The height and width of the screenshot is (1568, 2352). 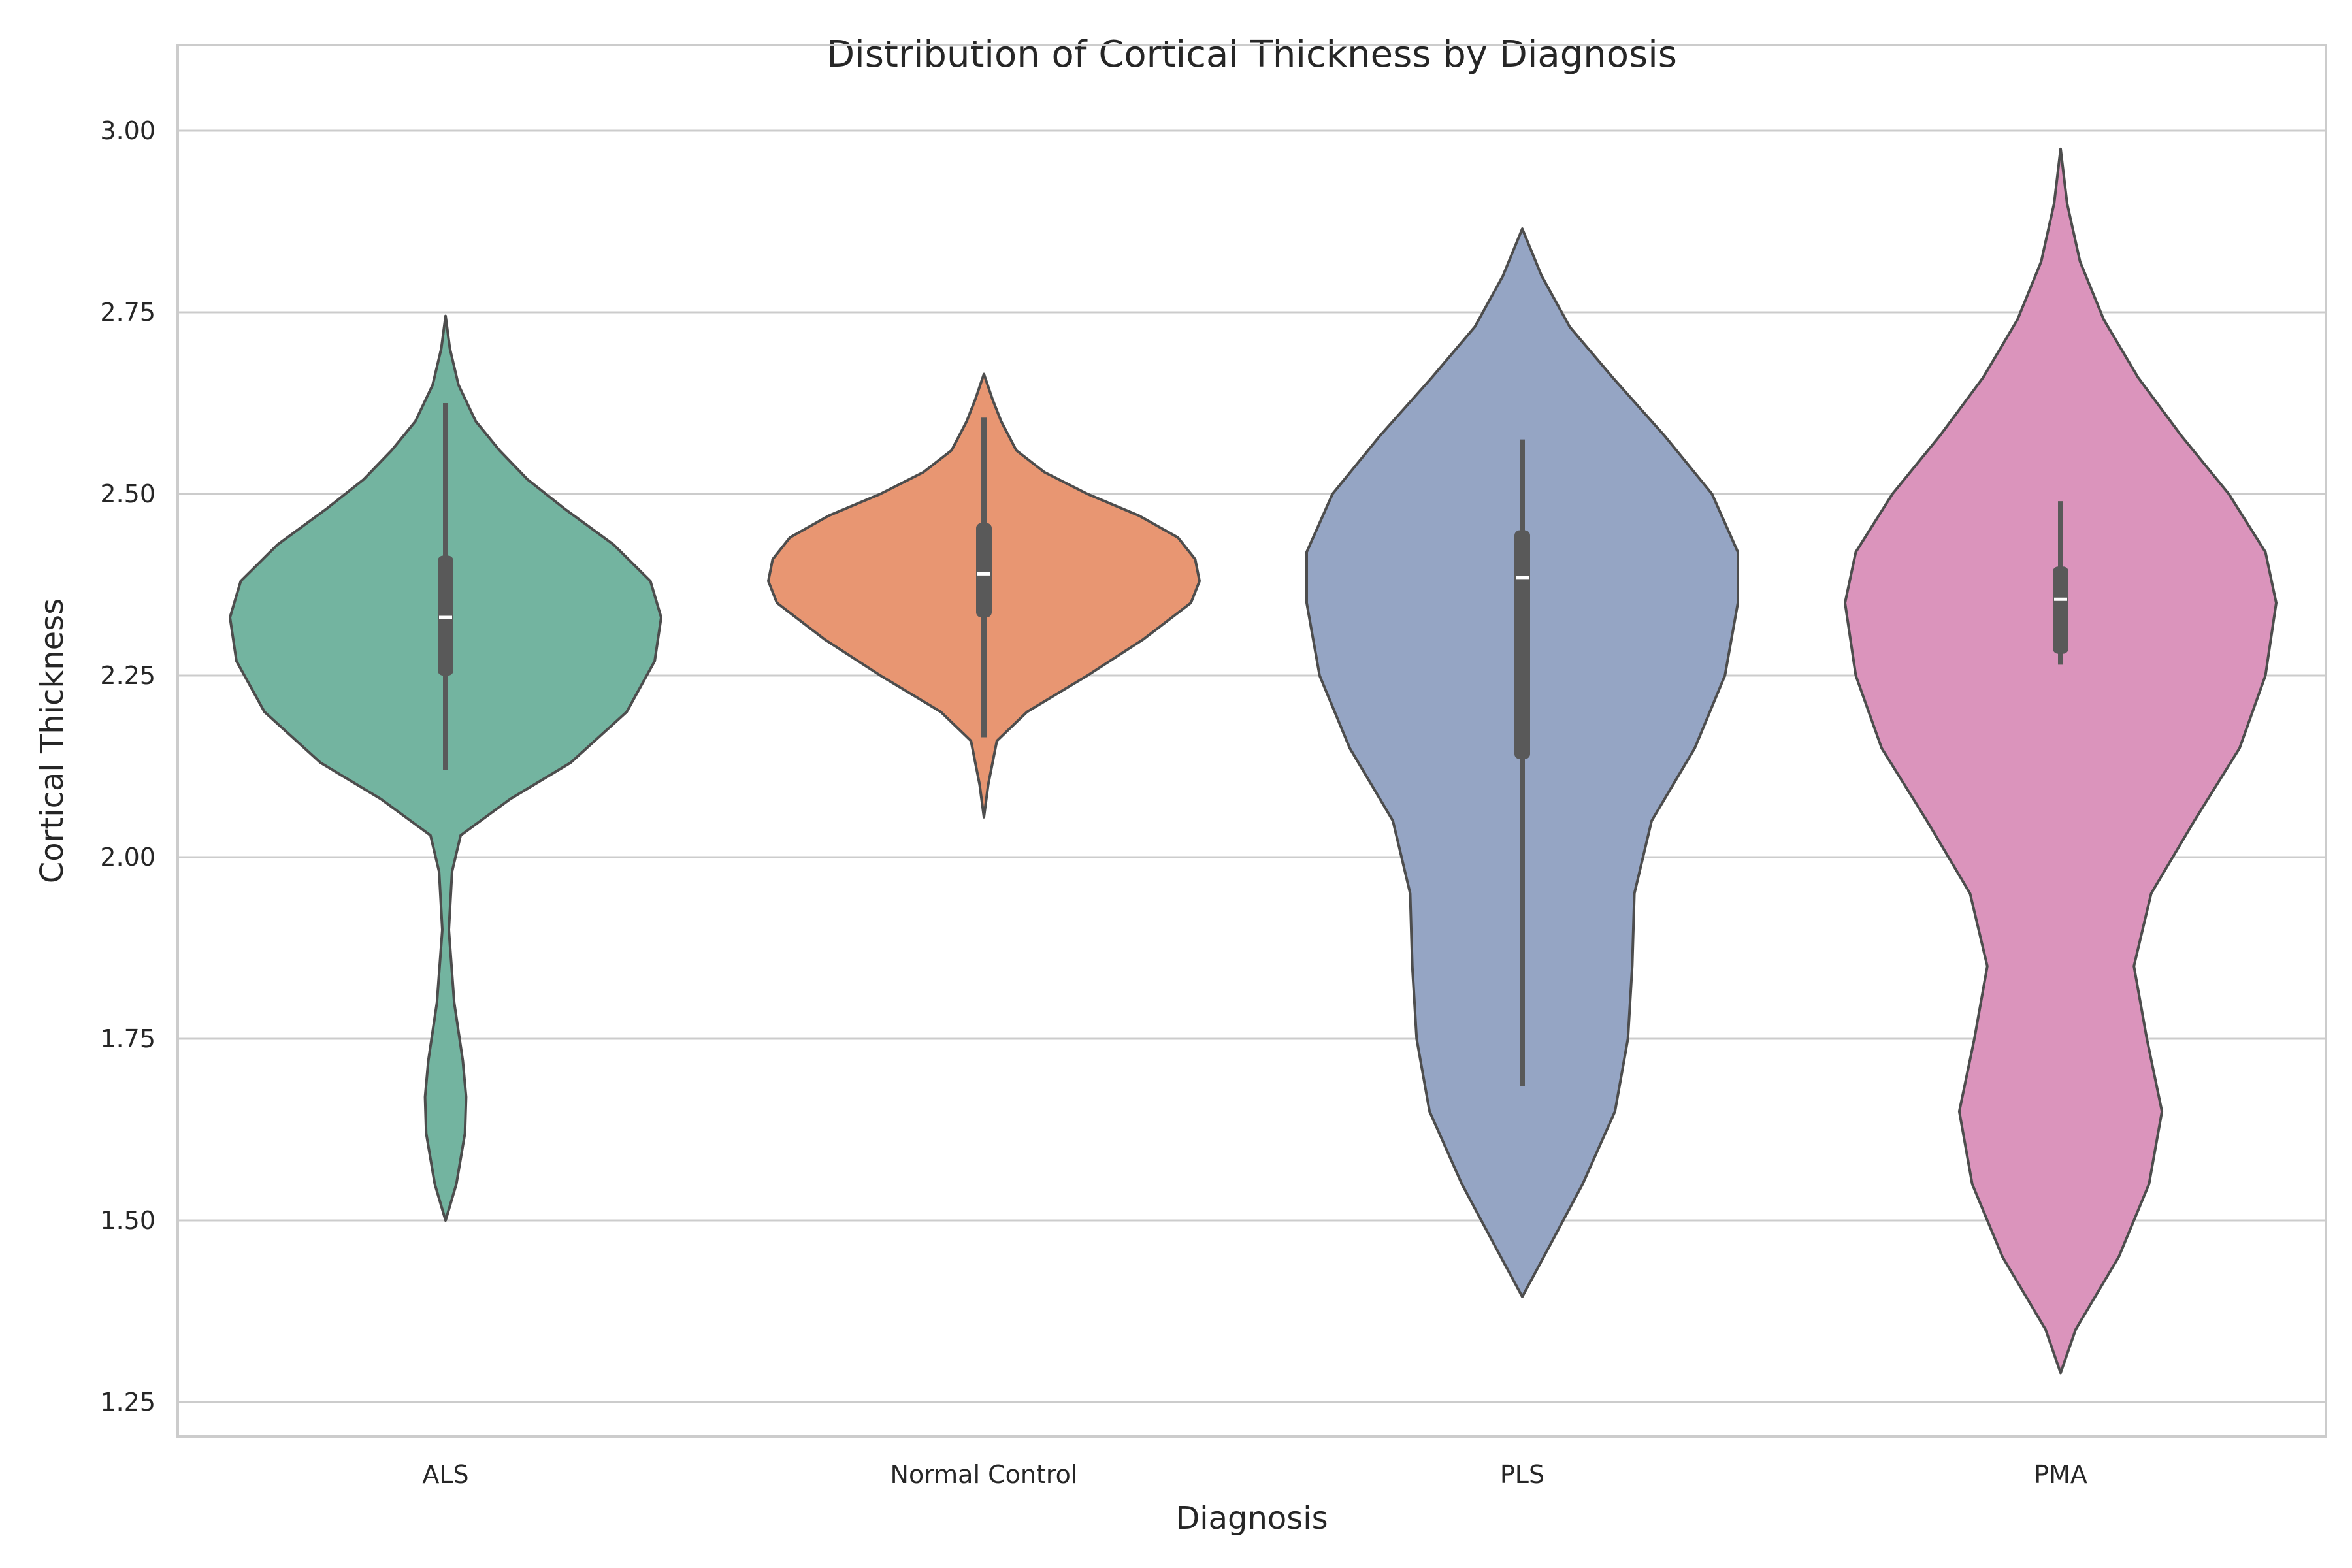 I want to click on x-ticks: ALS Normal Control PLS PMA, so click(x=1254, y=1474).